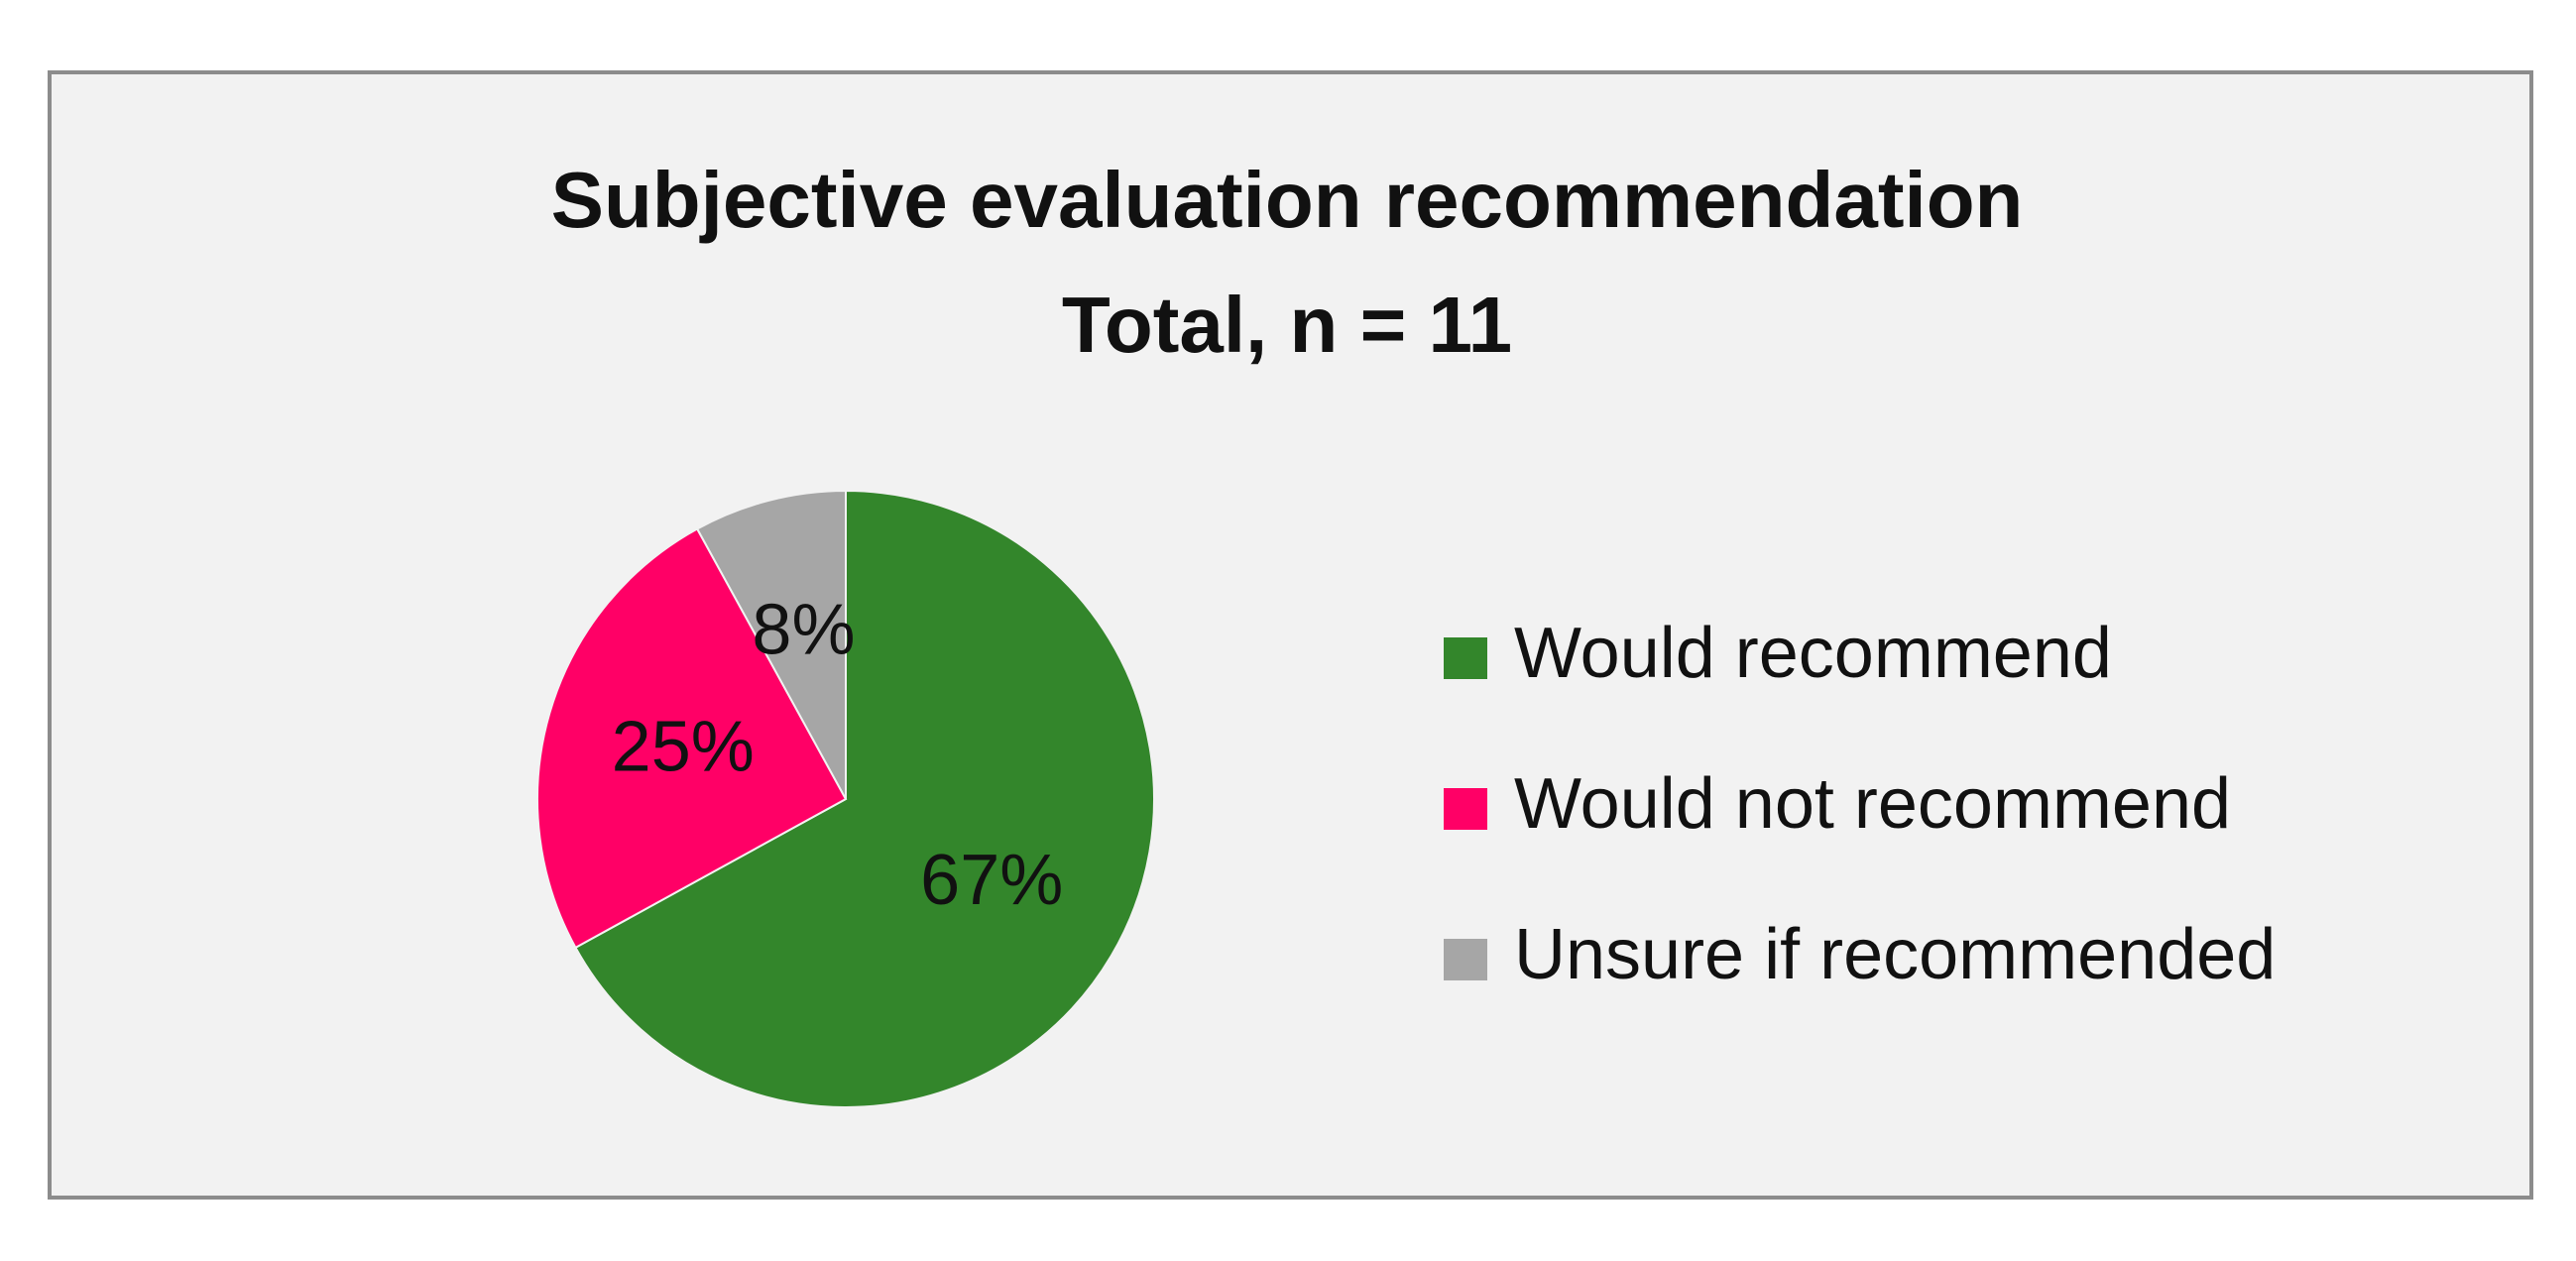 Image resolution: width=2576 pixels, height=1261 pixels. What do you see at coordinates (1895, 954) in the screenshot?
I see `legend-label: Unsure if recommended` at bounding box center [1895, 954].